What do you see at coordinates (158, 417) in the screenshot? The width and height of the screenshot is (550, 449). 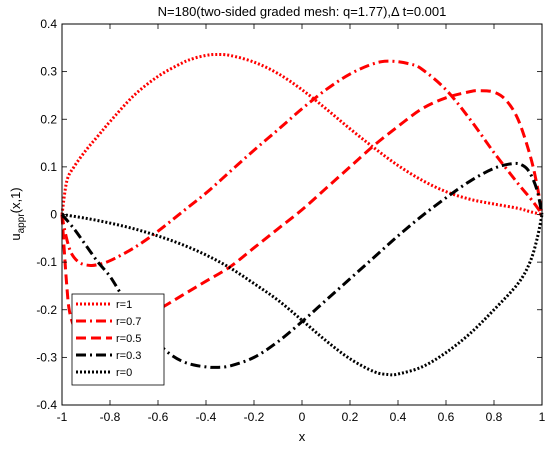 I see `x-tick-label: -0.6` at bounding box center [158, 417].